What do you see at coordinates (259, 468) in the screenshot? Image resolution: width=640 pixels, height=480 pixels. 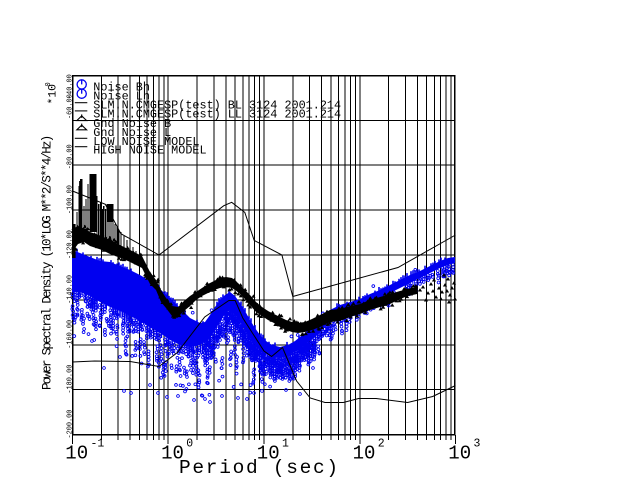 I see `svg-text: Period (sec)` at bounding box center [259, 468].